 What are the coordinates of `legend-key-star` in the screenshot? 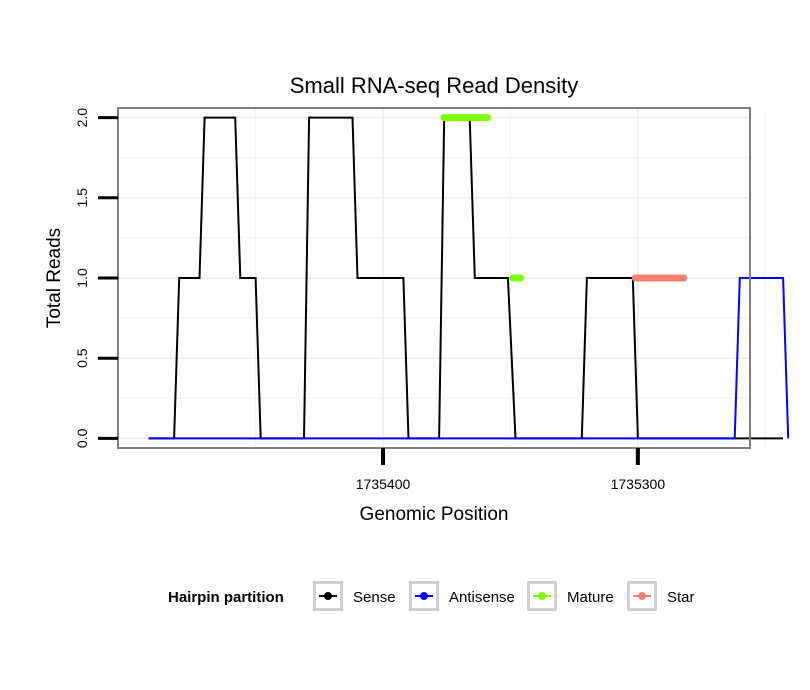 It's located at (642, 596).